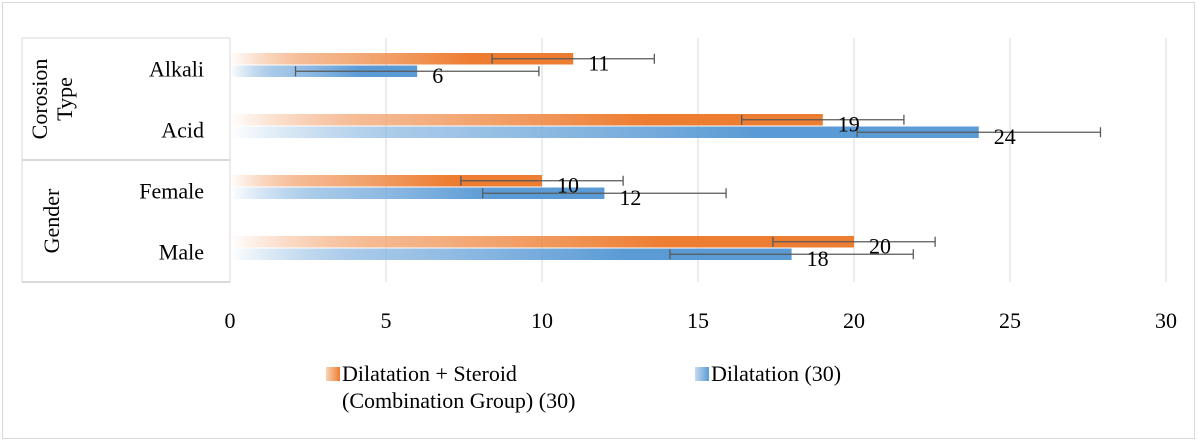 The width and height of the screenshot is (1199, 443). What do you see at coordinates (51, 220) in the screenshot?
I see `group-label: Gender` at bounding box center [51, 220].